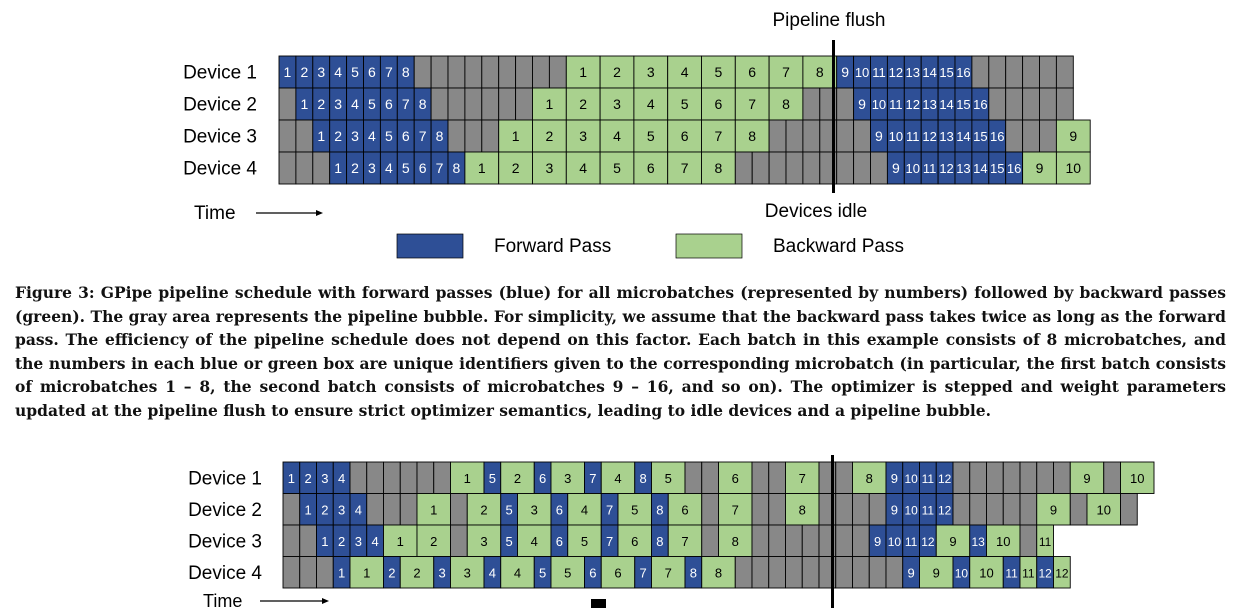  Describe the element at coordinates (294, 601) in the screenshot. I see `time-arrow-bottom` at that location.